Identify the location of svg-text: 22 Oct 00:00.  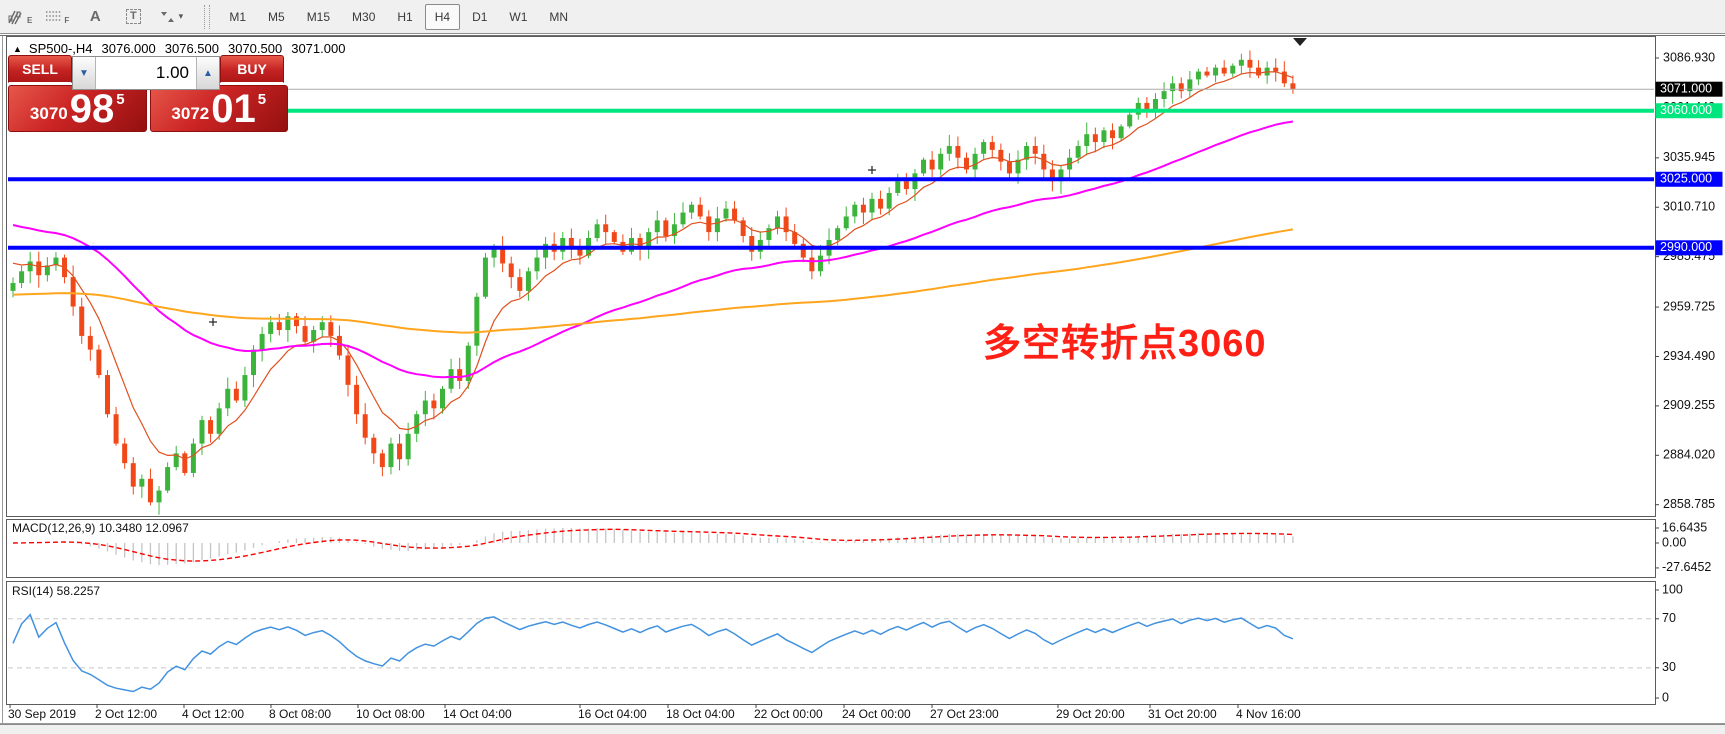
(788, 714).